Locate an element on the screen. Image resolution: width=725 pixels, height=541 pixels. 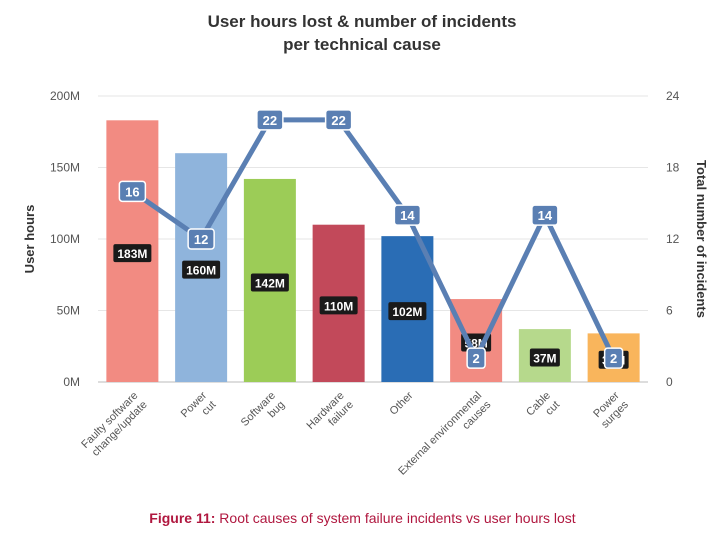
bar-data-label: 37M is located at coordinates (544, 359).